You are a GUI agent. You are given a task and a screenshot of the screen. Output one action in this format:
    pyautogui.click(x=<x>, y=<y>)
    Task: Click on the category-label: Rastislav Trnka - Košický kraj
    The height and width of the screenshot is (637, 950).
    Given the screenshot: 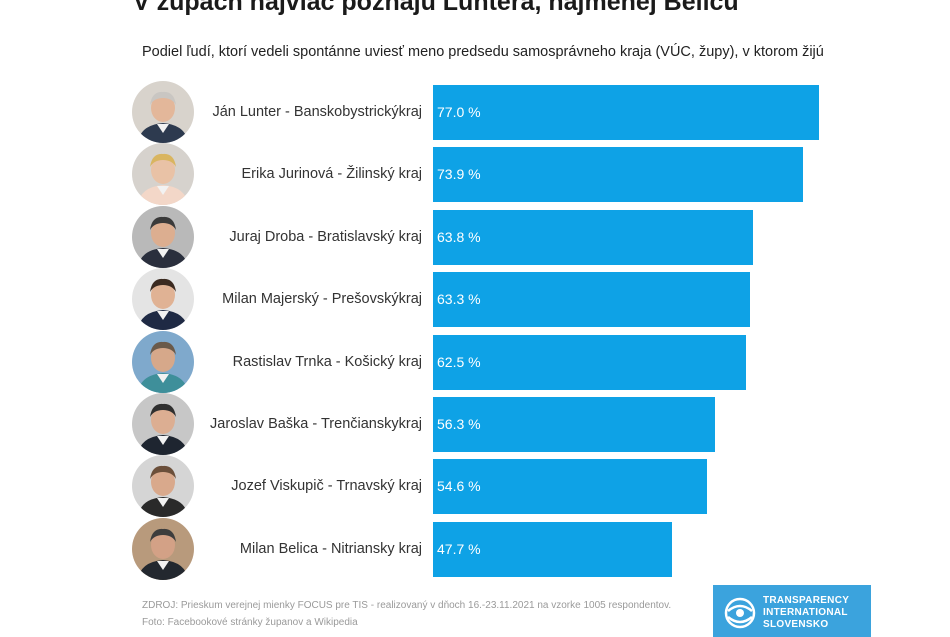 What is the action you would take?
    pyautogui.click(x=311, y=362)
    